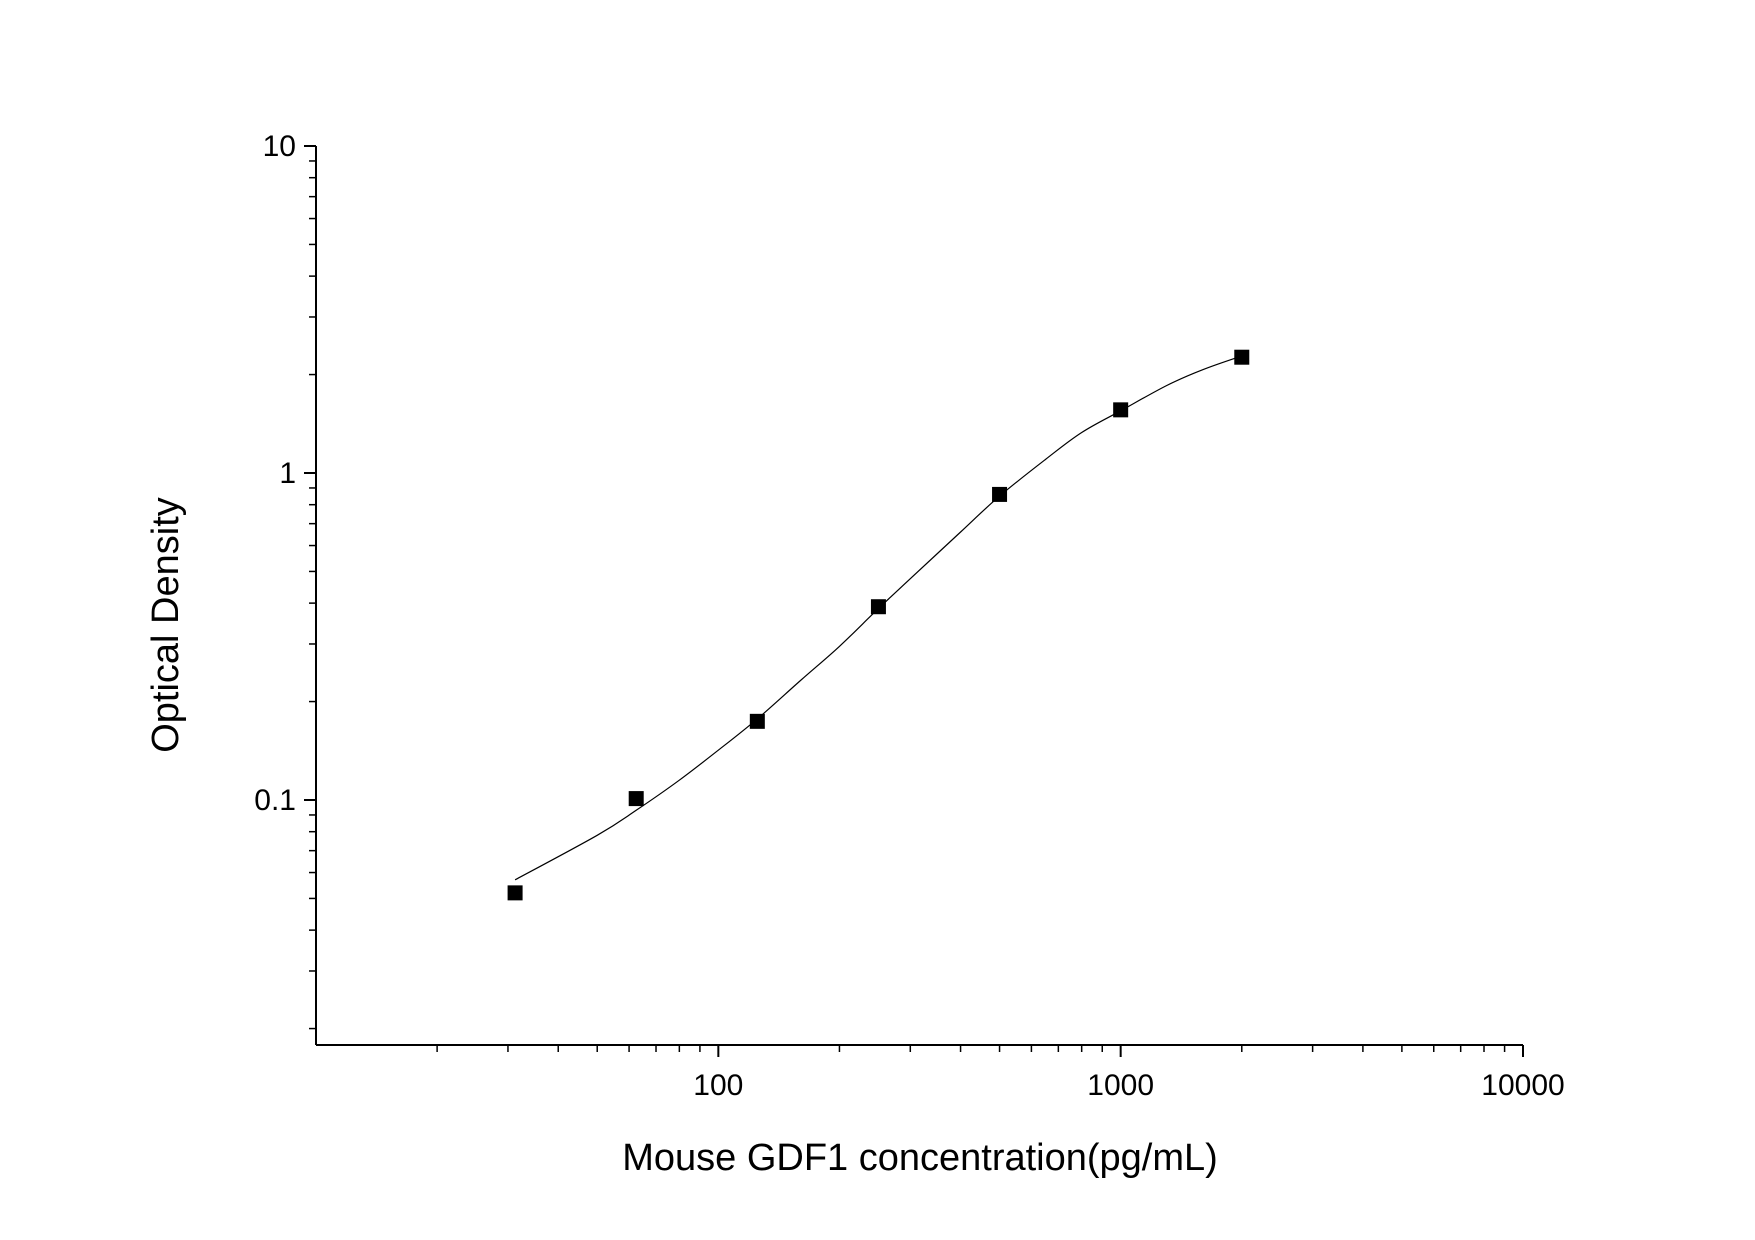 The height and width of the screenshot is (1240, 1755). I want to click on x-tick-label: 1000, so click(1120, 1085).